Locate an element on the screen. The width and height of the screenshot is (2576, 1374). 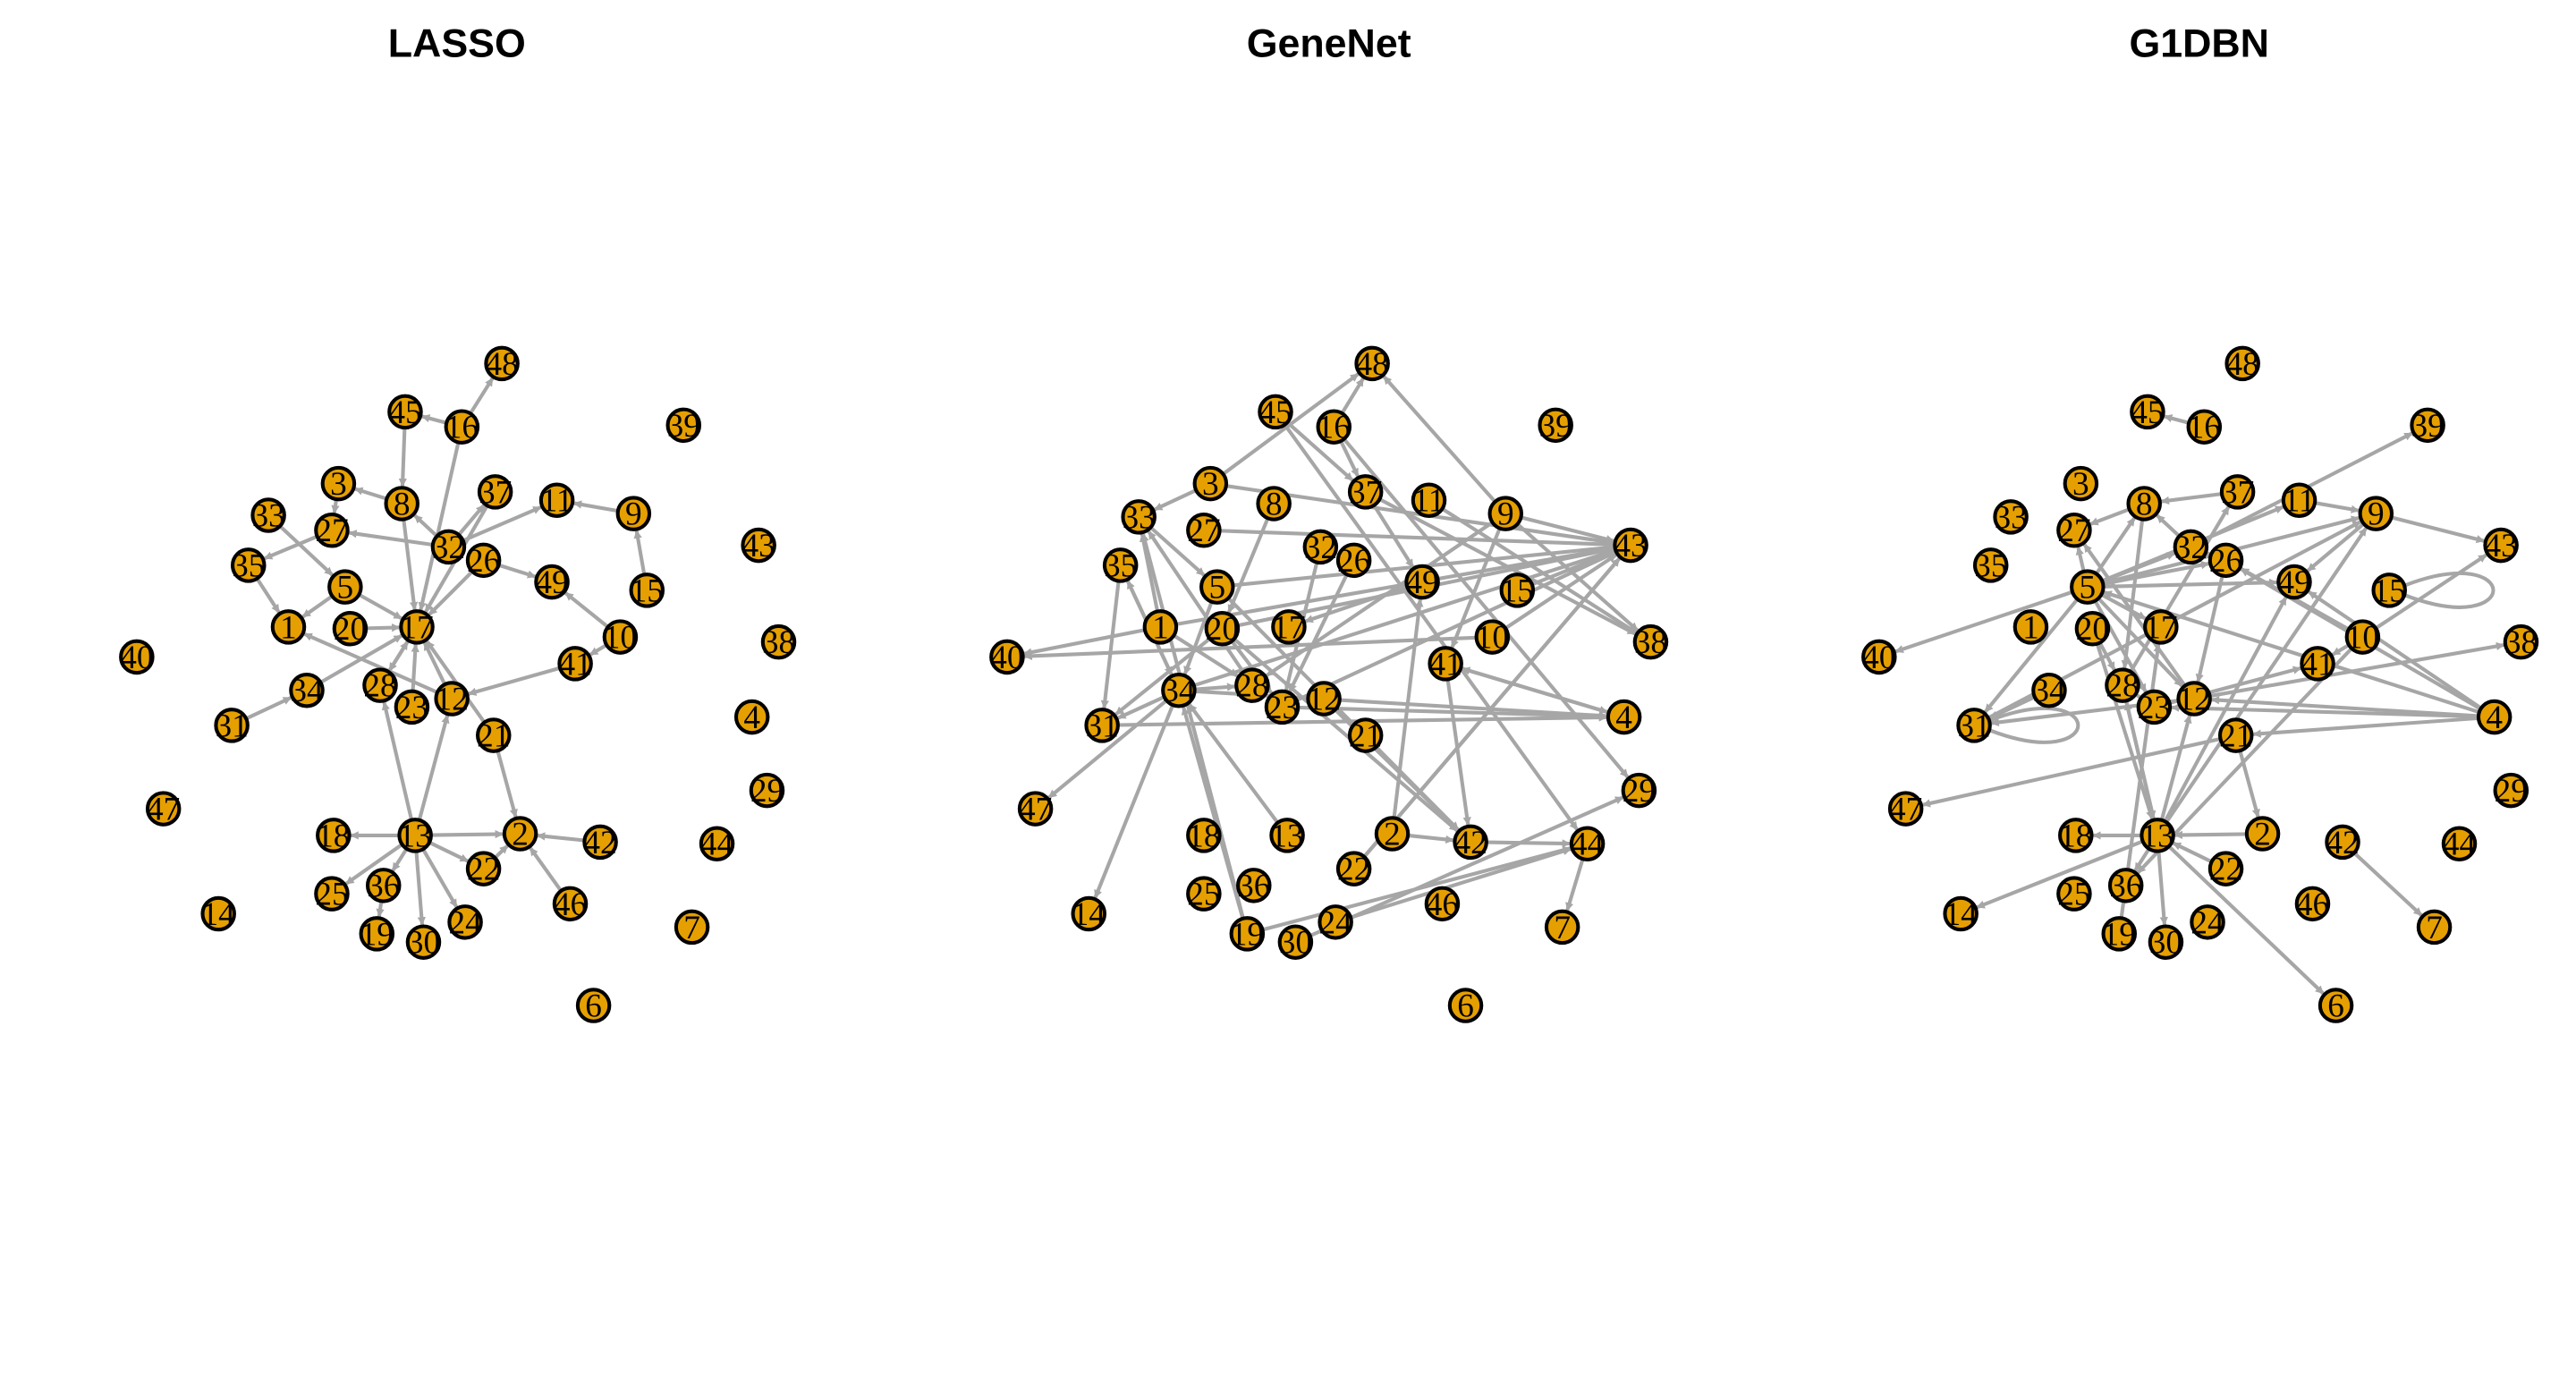
node-19: 19 is located at coordinates (1247, 934).